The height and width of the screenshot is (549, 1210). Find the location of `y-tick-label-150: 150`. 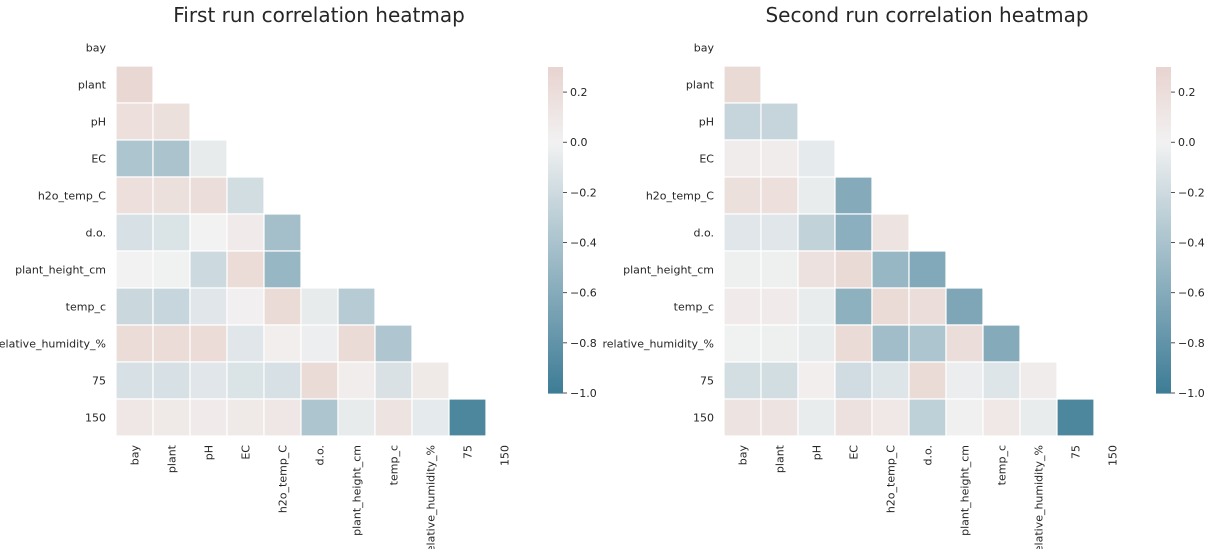

y-tick-label-150: 150 is located at coordinates (95, 418).